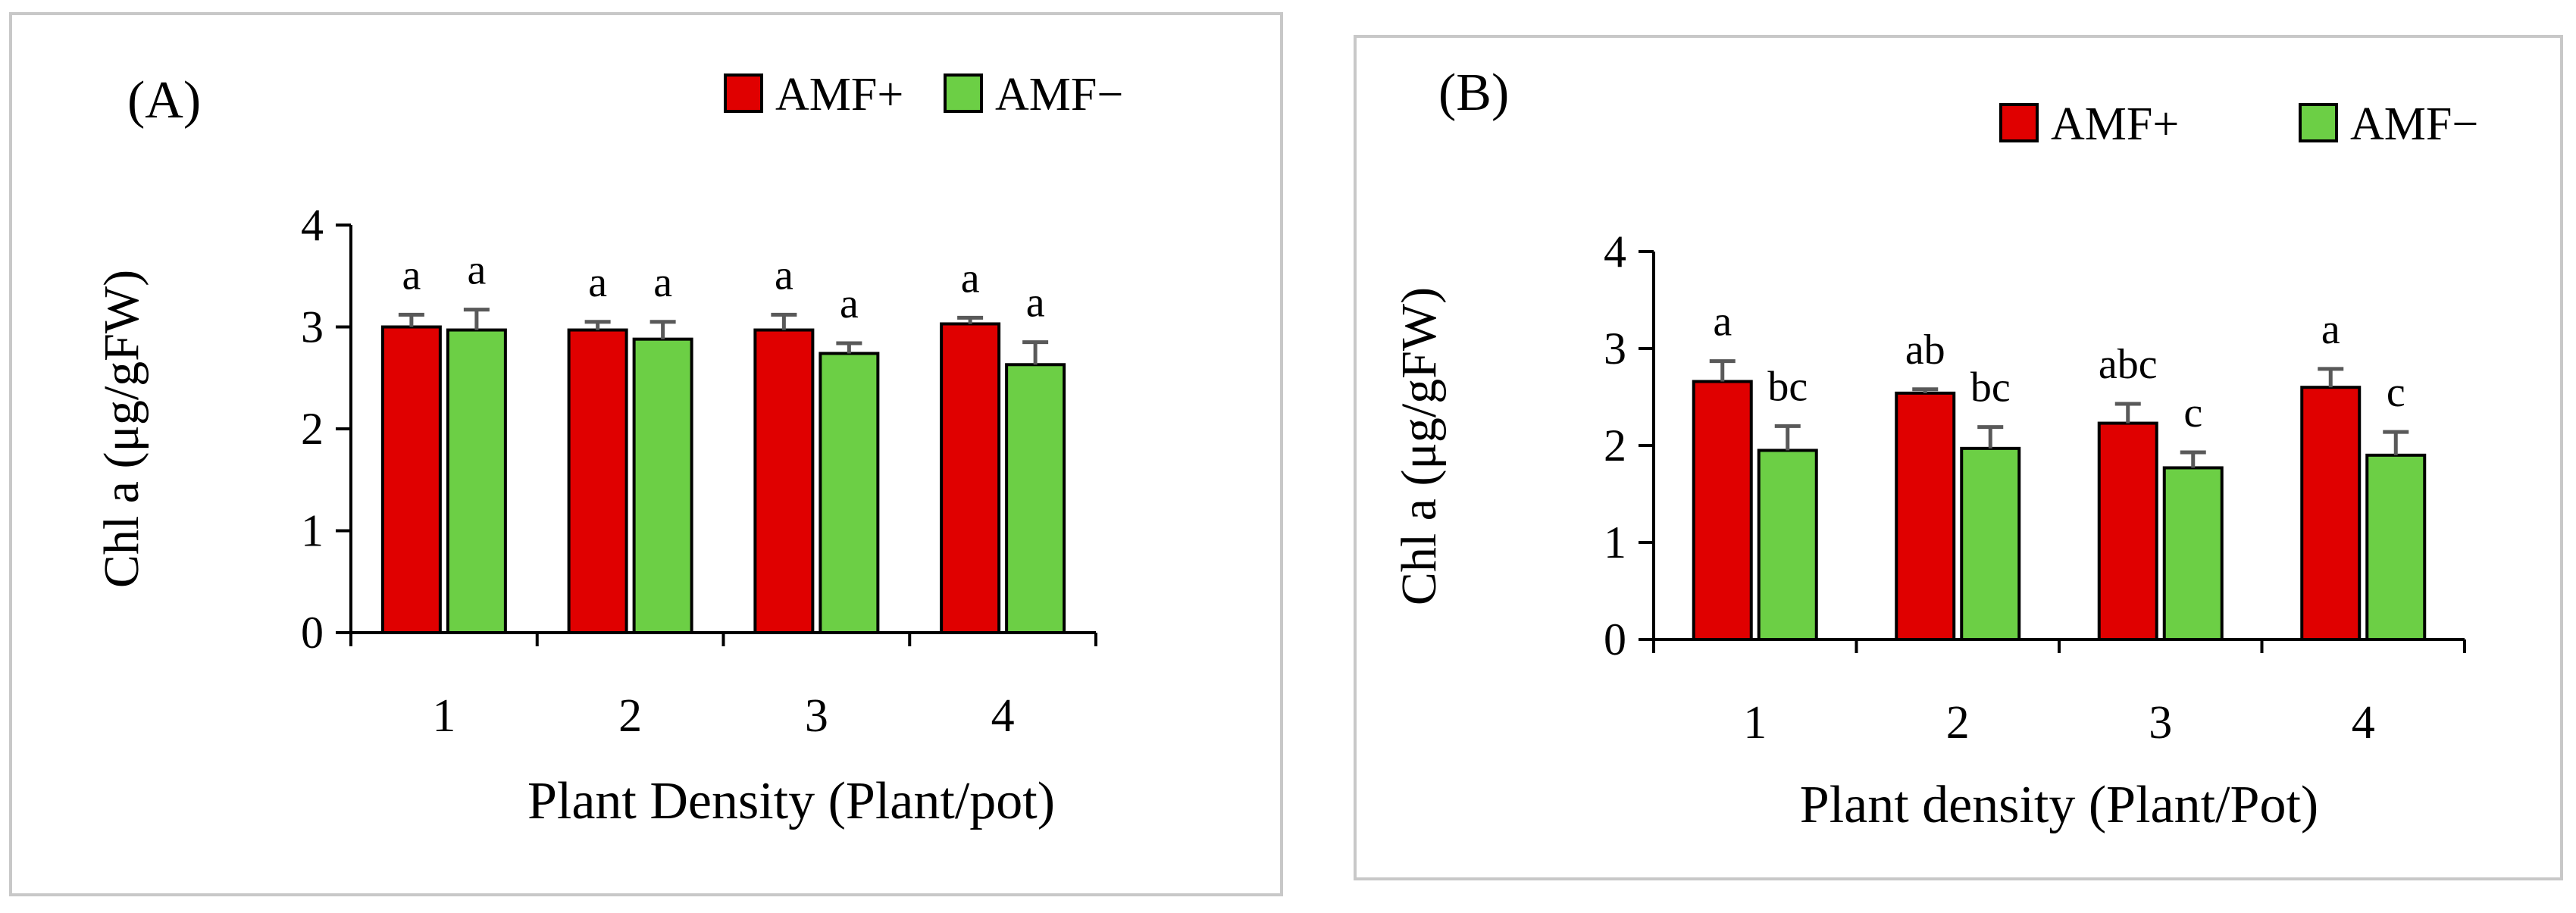  I want to click on x-axis-title: Plant density (Plant/Pot), so click(2059, 805).